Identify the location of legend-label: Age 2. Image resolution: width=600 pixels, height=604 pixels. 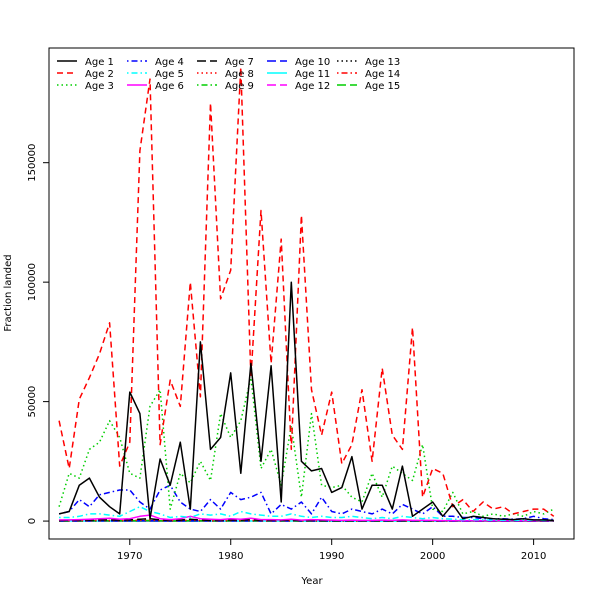
(99, 74).